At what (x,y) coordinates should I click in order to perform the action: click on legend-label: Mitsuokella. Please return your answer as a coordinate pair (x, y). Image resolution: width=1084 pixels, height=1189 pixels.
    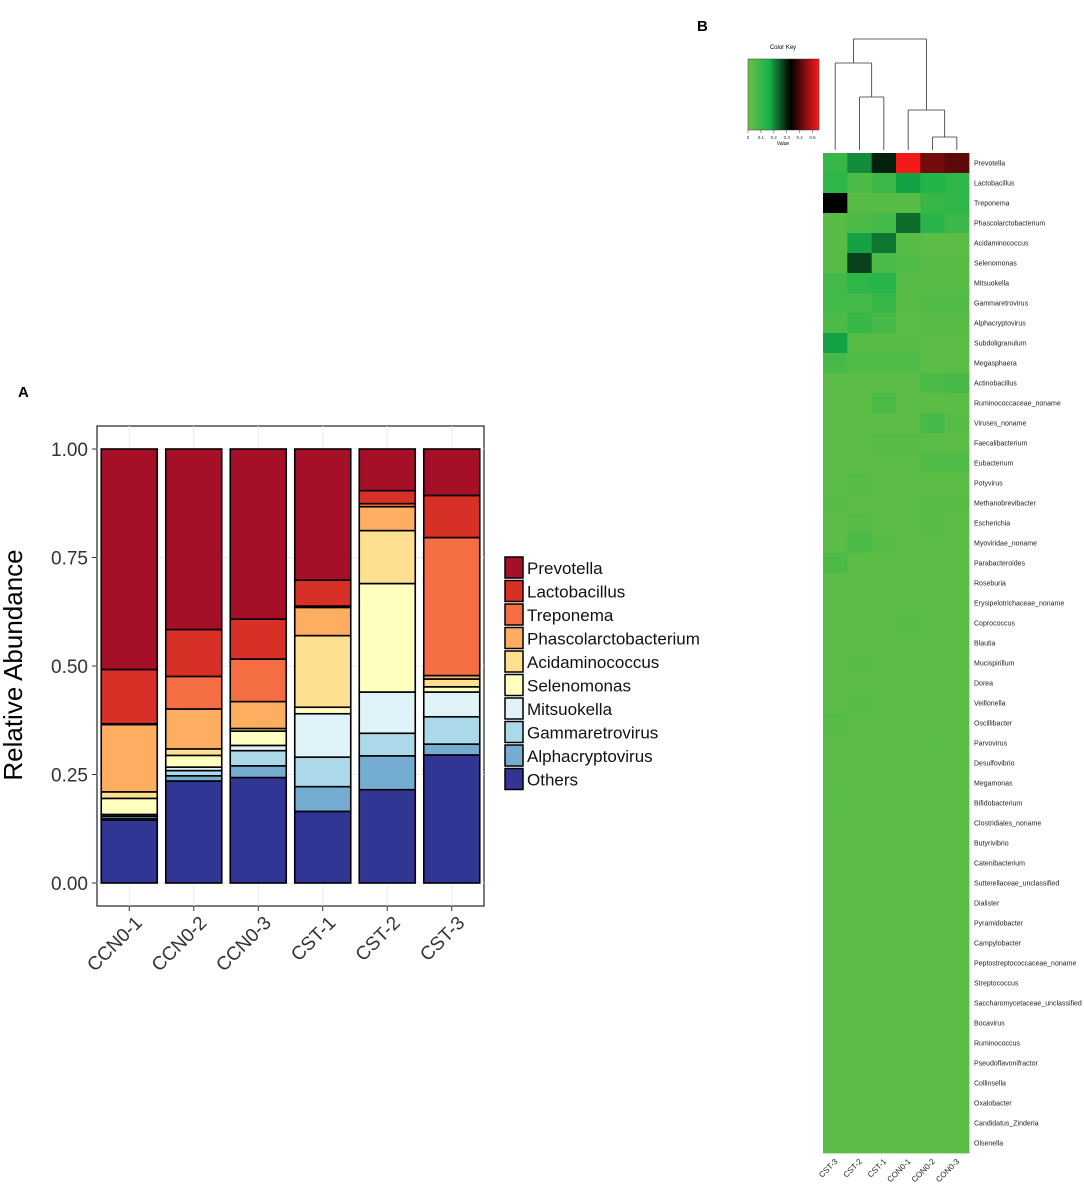
    Looking at the image, I should click on (570, 709).